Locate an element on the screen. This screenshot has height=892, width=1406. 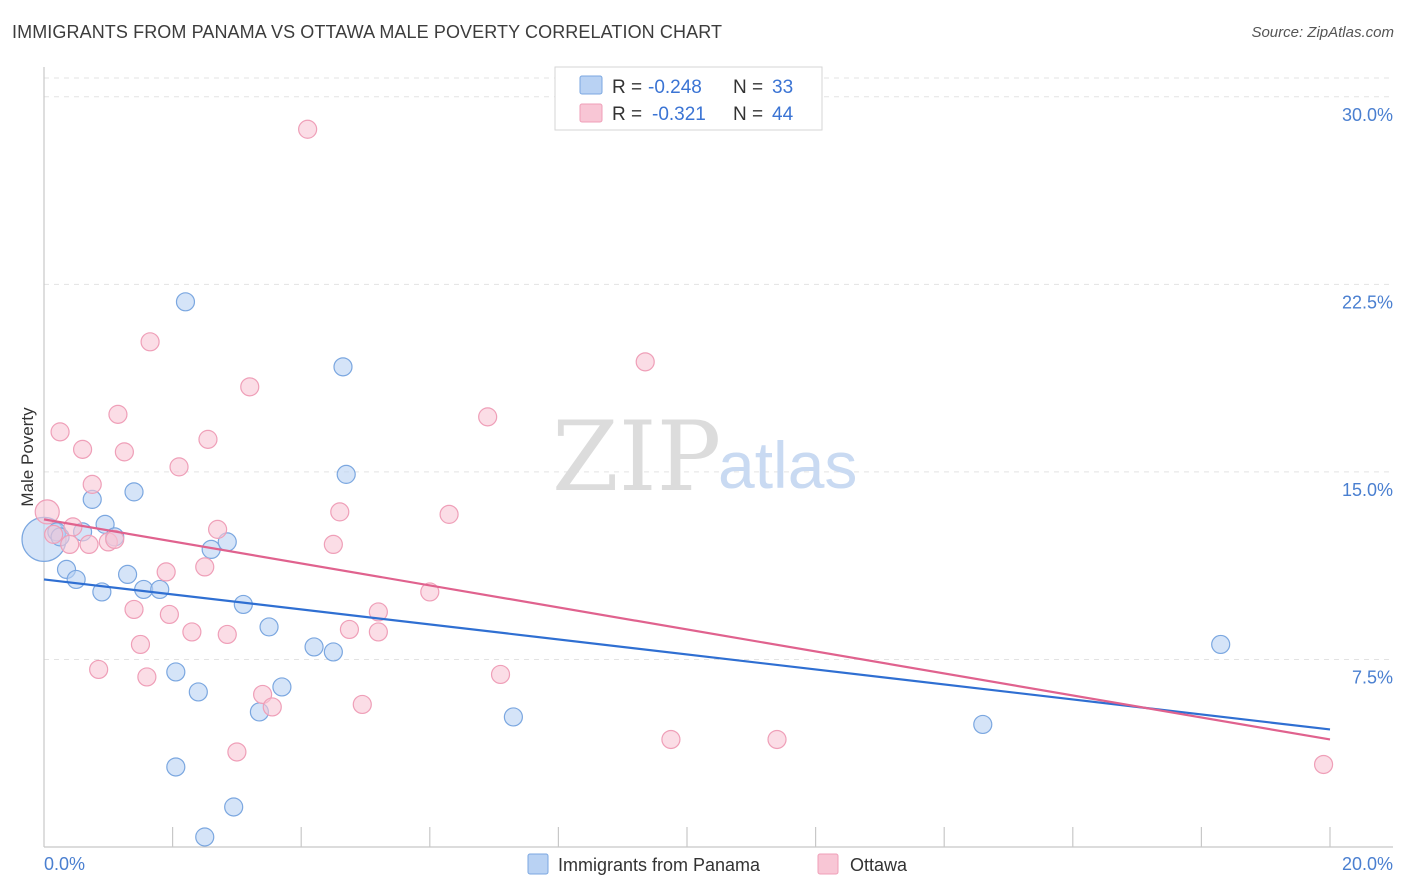
stats-legend: R = -0.248 N = 33 R = -0.321 N = 44 is located at coordinates (688, 98).